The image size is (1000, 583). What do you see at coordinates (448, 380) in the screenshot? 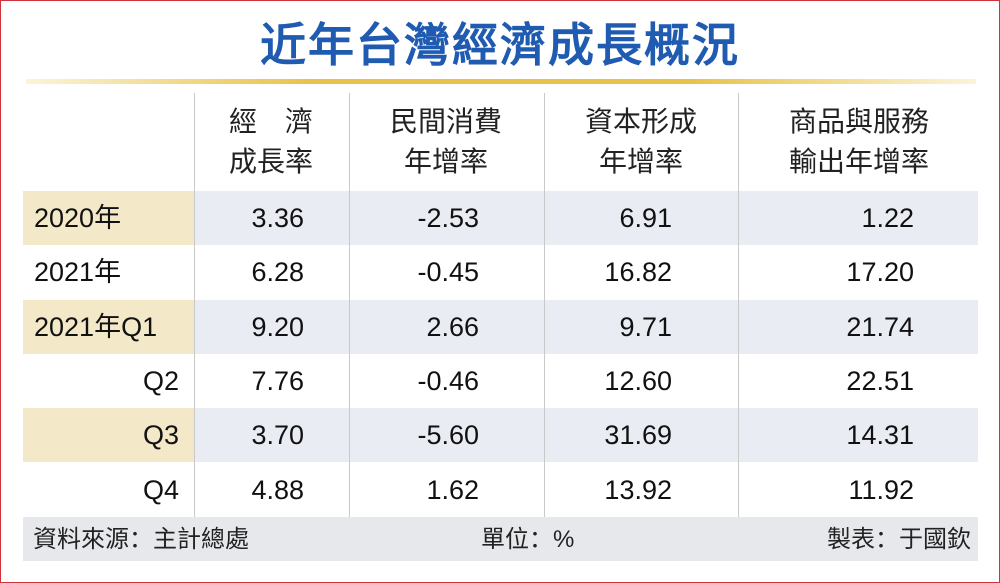
I see `cell-value: -0.46` at bounding box center [448, 380].